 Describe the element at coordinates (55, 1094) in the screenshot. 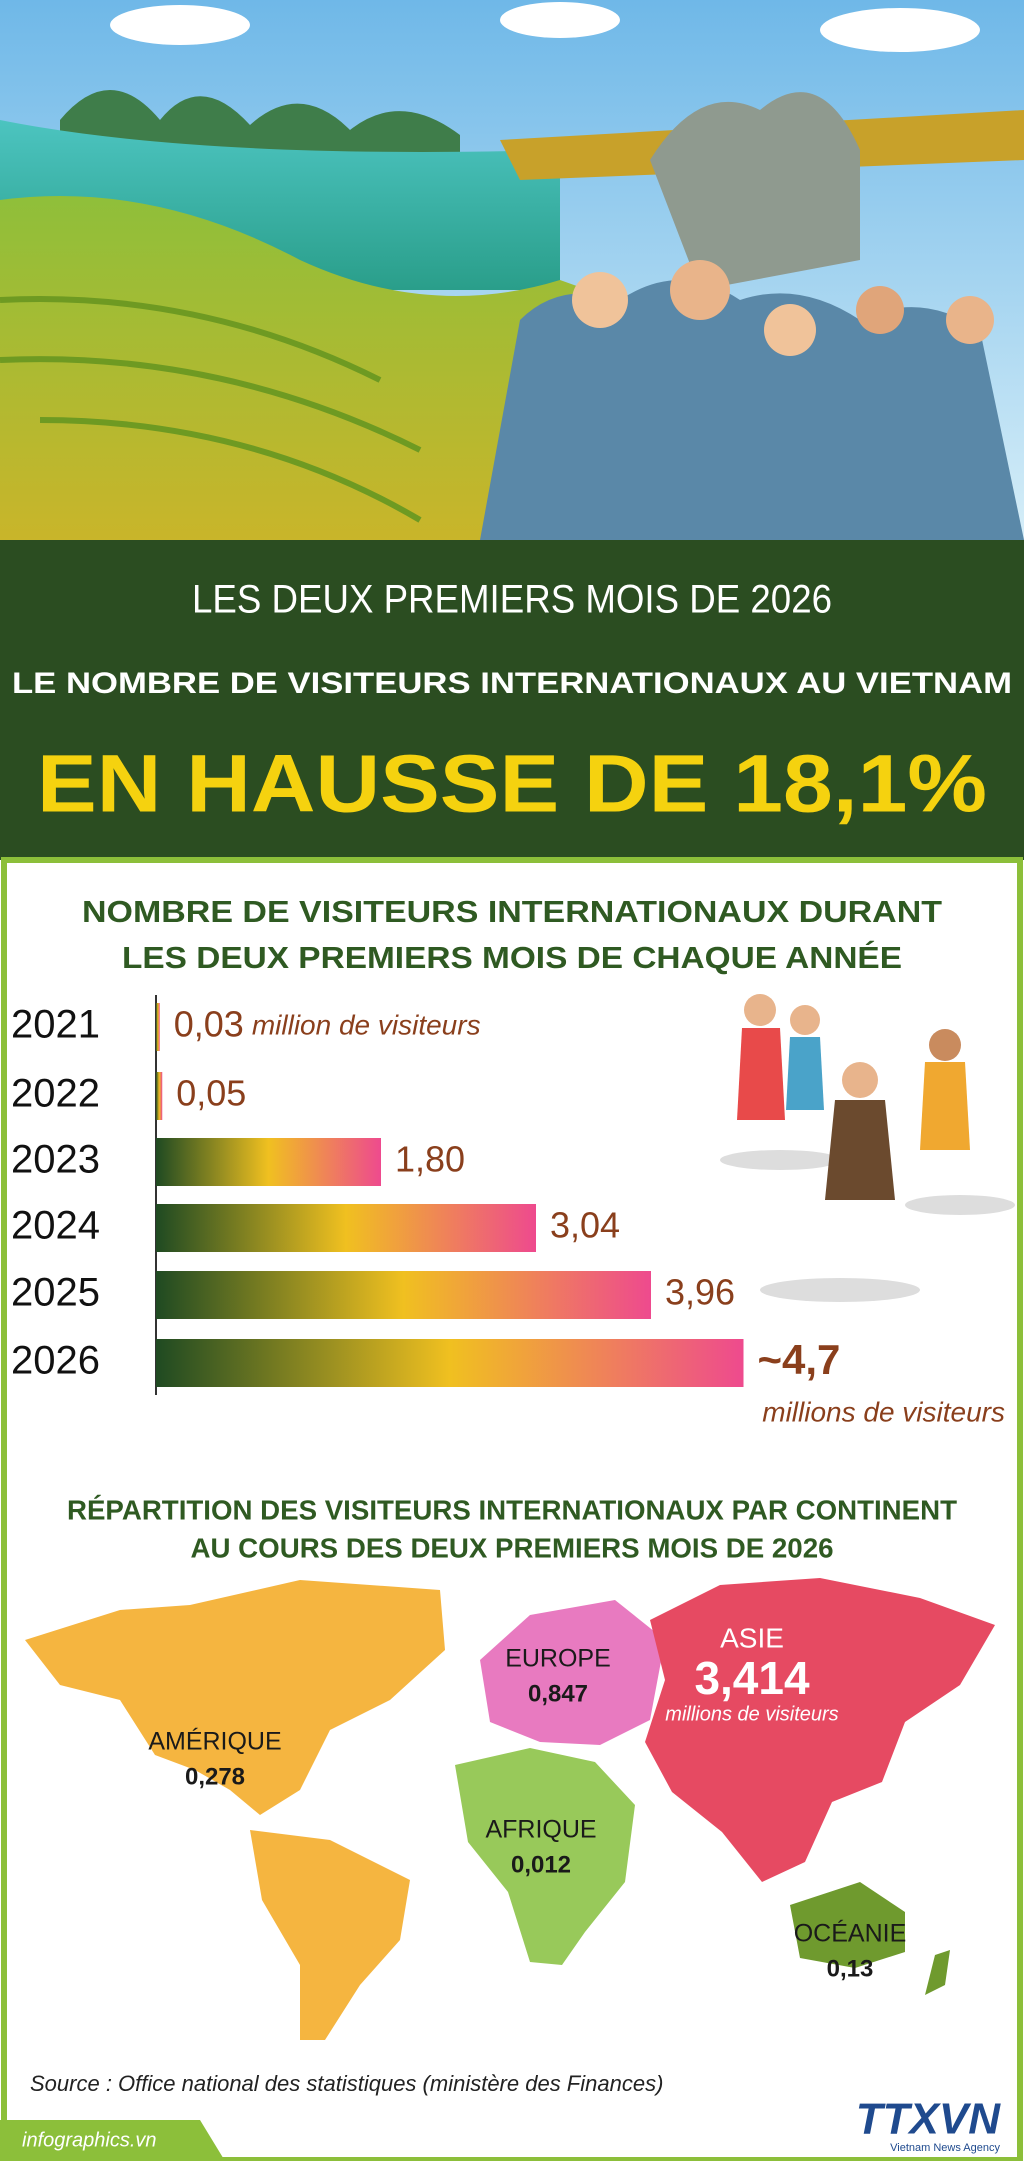

I see `category-label: 2022` at that location.